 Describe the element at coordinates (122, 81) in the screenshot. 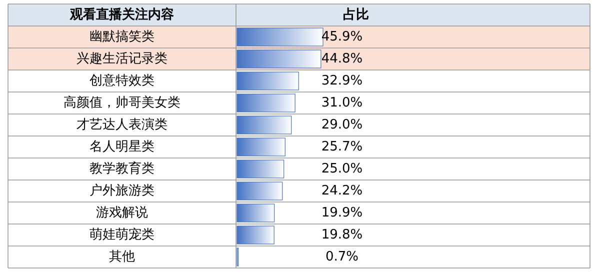

I see `category: 创意特效类` at that location.